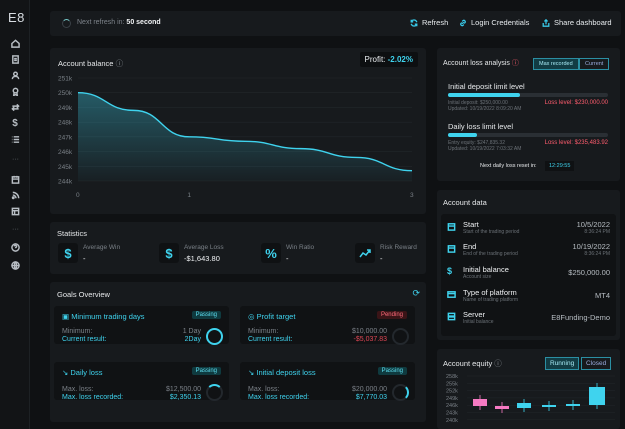 This screenshot has width=625, height=429. I want to click on account-equity-title: Account equity ⓘ, so click(472, 363).